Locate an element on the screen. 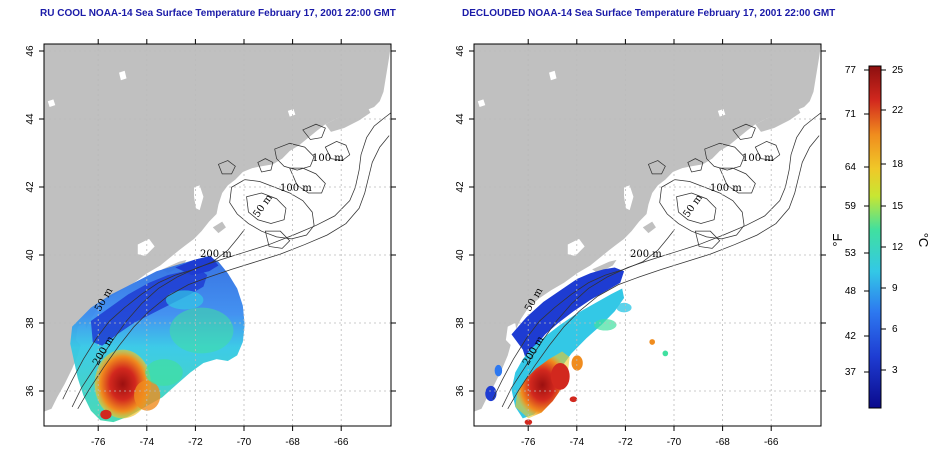 The height and width of the screenshot is (475, 950). celsius-tick: 18 is located at coordinates (898, 164).